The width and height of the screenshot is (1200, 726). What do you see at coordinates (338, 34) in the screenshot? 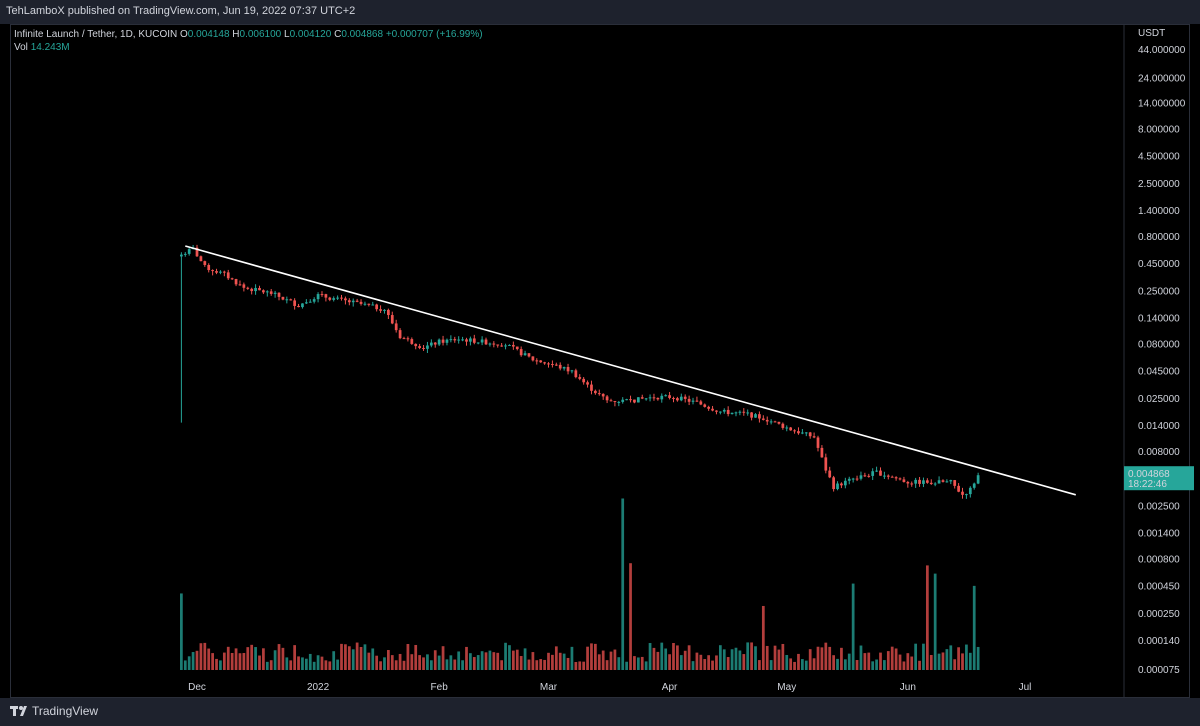
I see `close-label: C` at bounding box center [338, 34].